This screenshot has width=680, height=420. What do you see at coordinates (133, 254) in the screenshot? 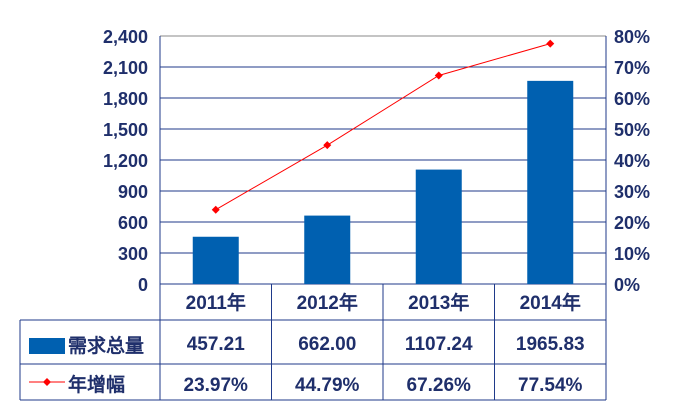
I see `y-left-tick-label: 300` at bounding box center [133, 254].